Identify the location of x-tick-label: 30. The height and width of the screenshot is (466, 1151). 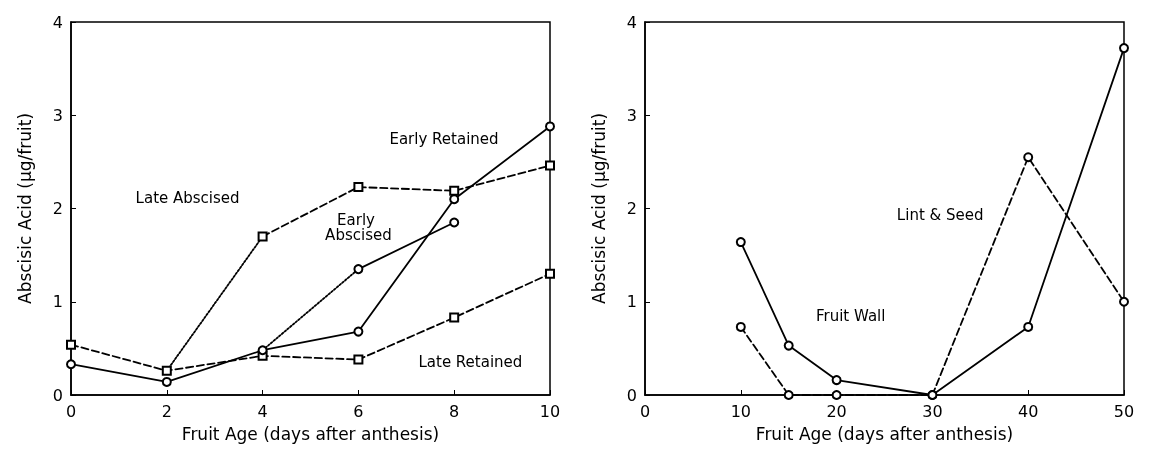
(932, 411).